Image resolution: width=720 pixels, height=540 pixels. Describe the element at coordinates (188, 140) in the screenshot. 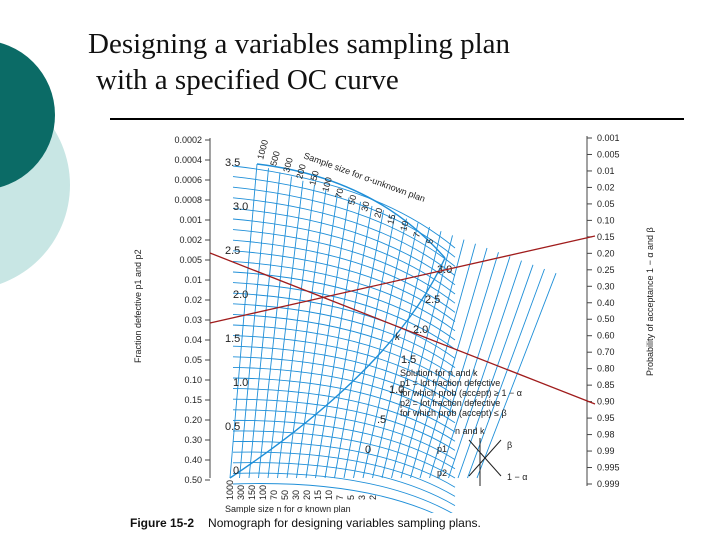

I see `left-tick-label: 0.0002` at that location.